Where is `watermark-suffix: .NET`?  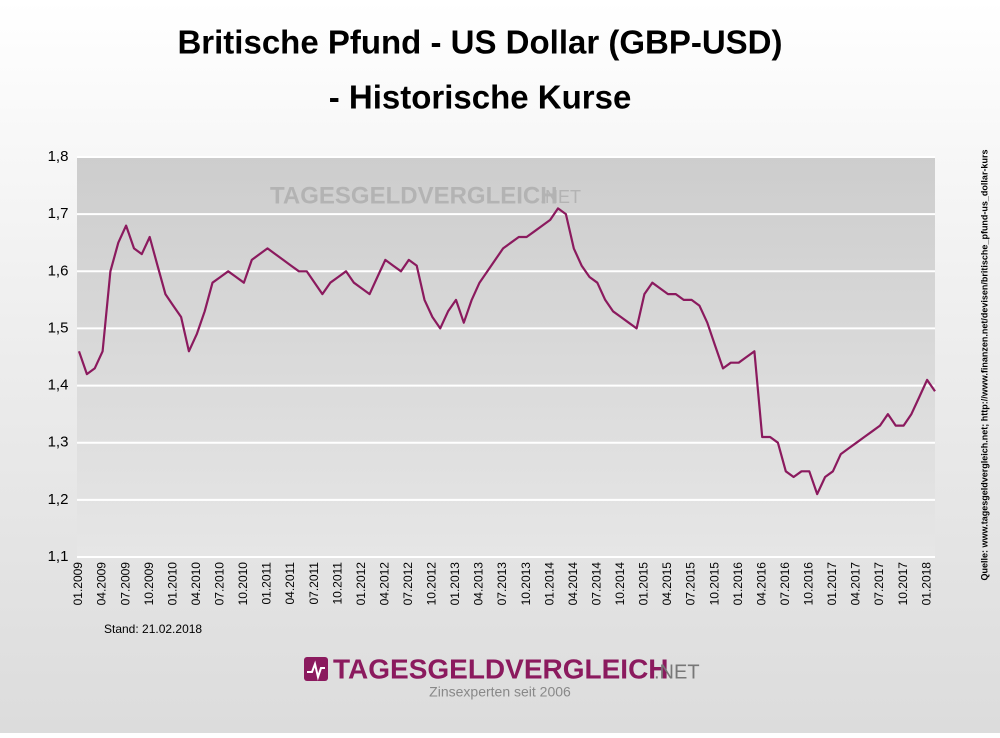
watermark-suffix: .NET is located at coordinates (560, 197).